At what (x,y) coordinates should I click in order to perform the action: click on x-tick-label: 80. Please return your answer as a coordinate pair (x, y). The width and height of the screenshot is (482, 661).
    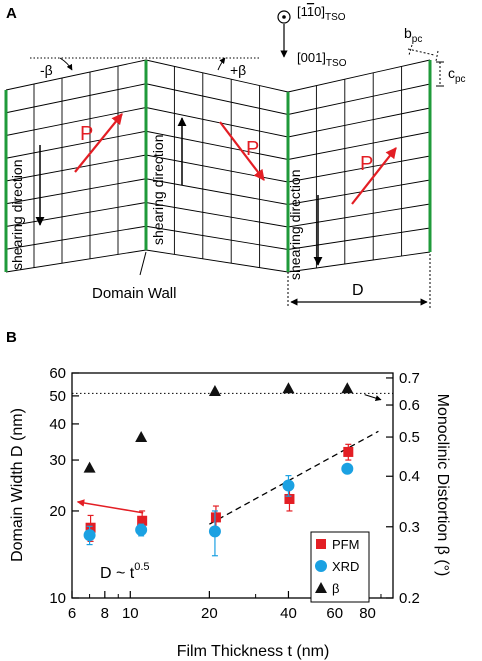
    Looking at the image, I should click on (367, 613).